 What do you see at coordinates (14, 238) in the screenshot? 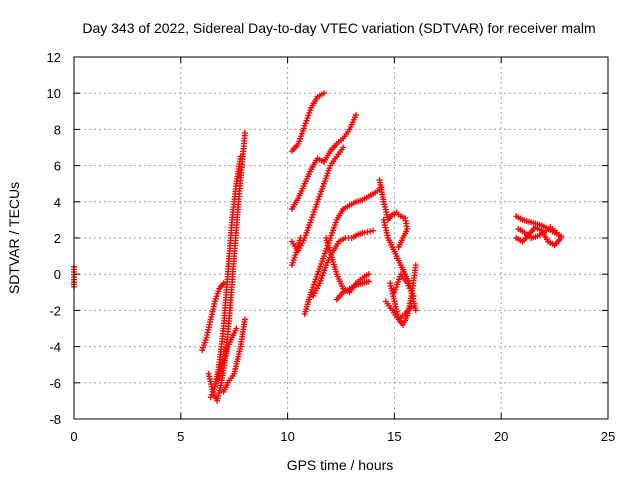
I see `y-axis-label: SDTVAR / TECUs` at bounding box center [14, 238].